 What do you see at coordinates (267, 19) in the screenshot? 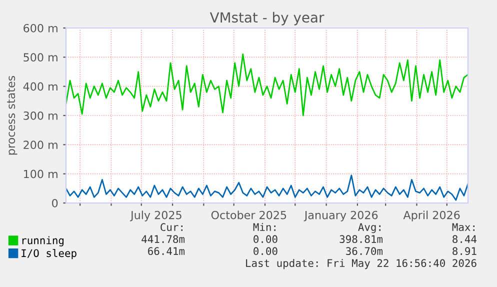
I see `chart-title: VMstat - by year` at bounding box center [267, 19].